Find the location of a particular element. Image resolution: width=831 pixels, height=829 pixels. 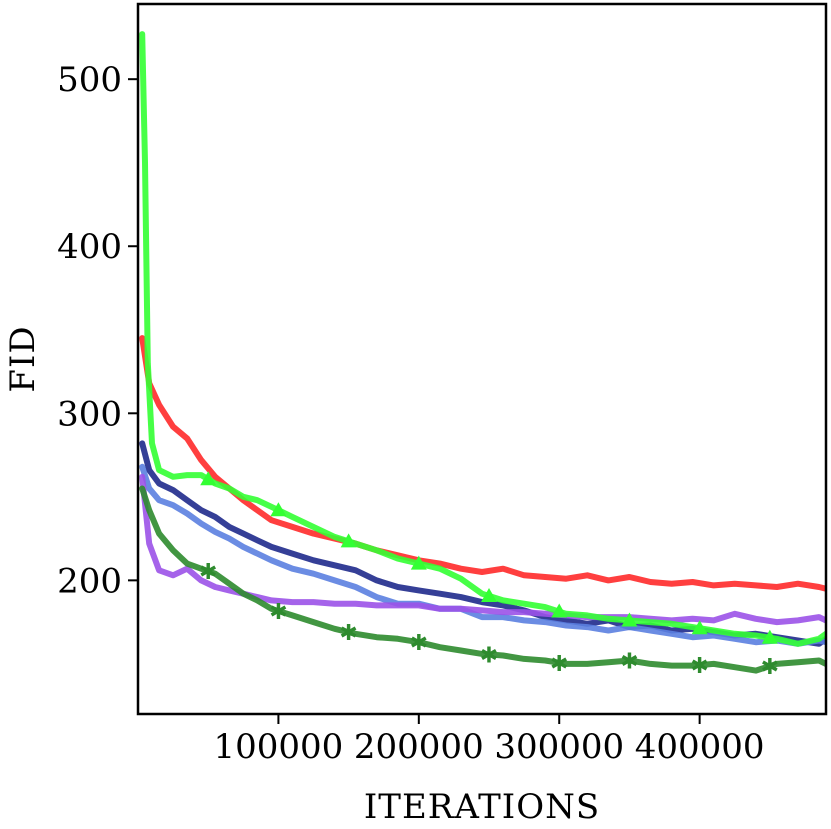

y-axis-ticks: 200 300 400 500 is located at coordinates (97, 330).